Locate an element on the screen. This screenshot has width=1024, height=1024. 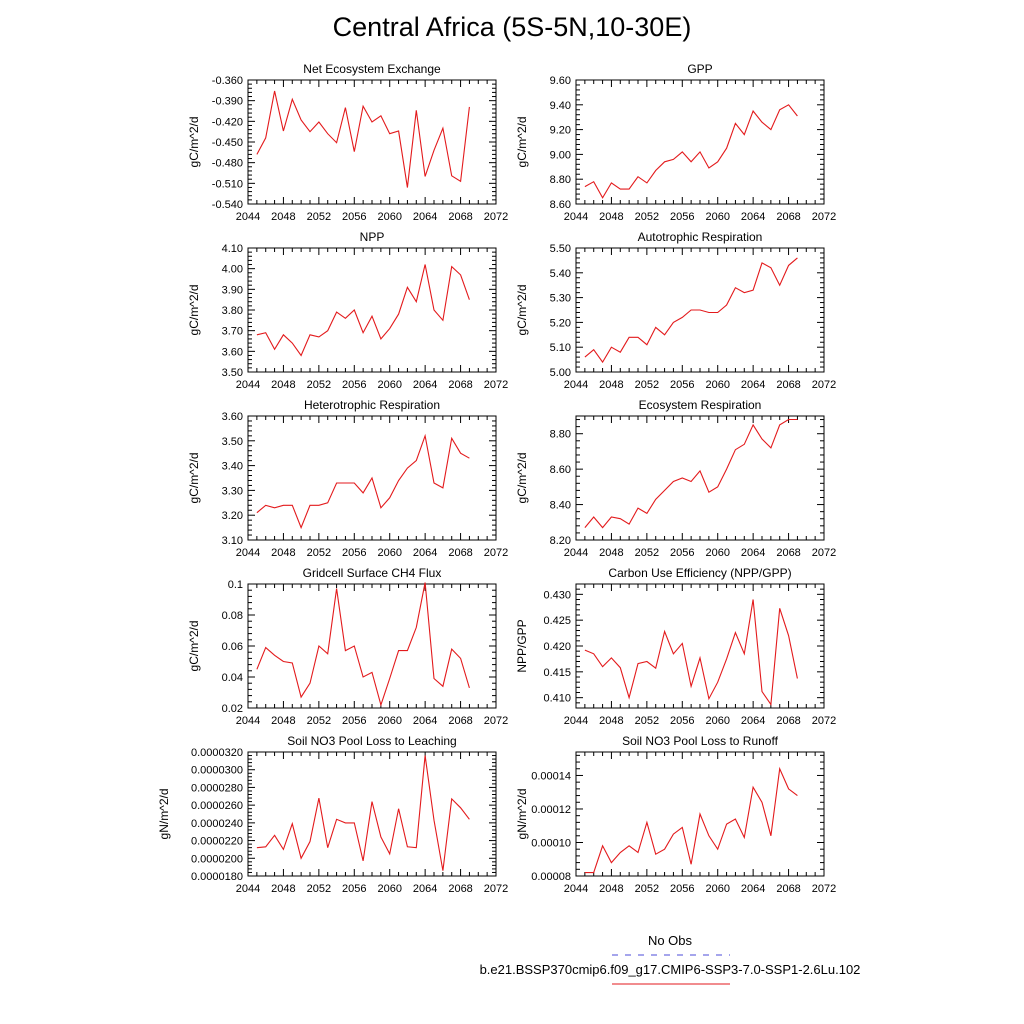
y-tick-label: -0.360 is located at coordinates (227, 81).